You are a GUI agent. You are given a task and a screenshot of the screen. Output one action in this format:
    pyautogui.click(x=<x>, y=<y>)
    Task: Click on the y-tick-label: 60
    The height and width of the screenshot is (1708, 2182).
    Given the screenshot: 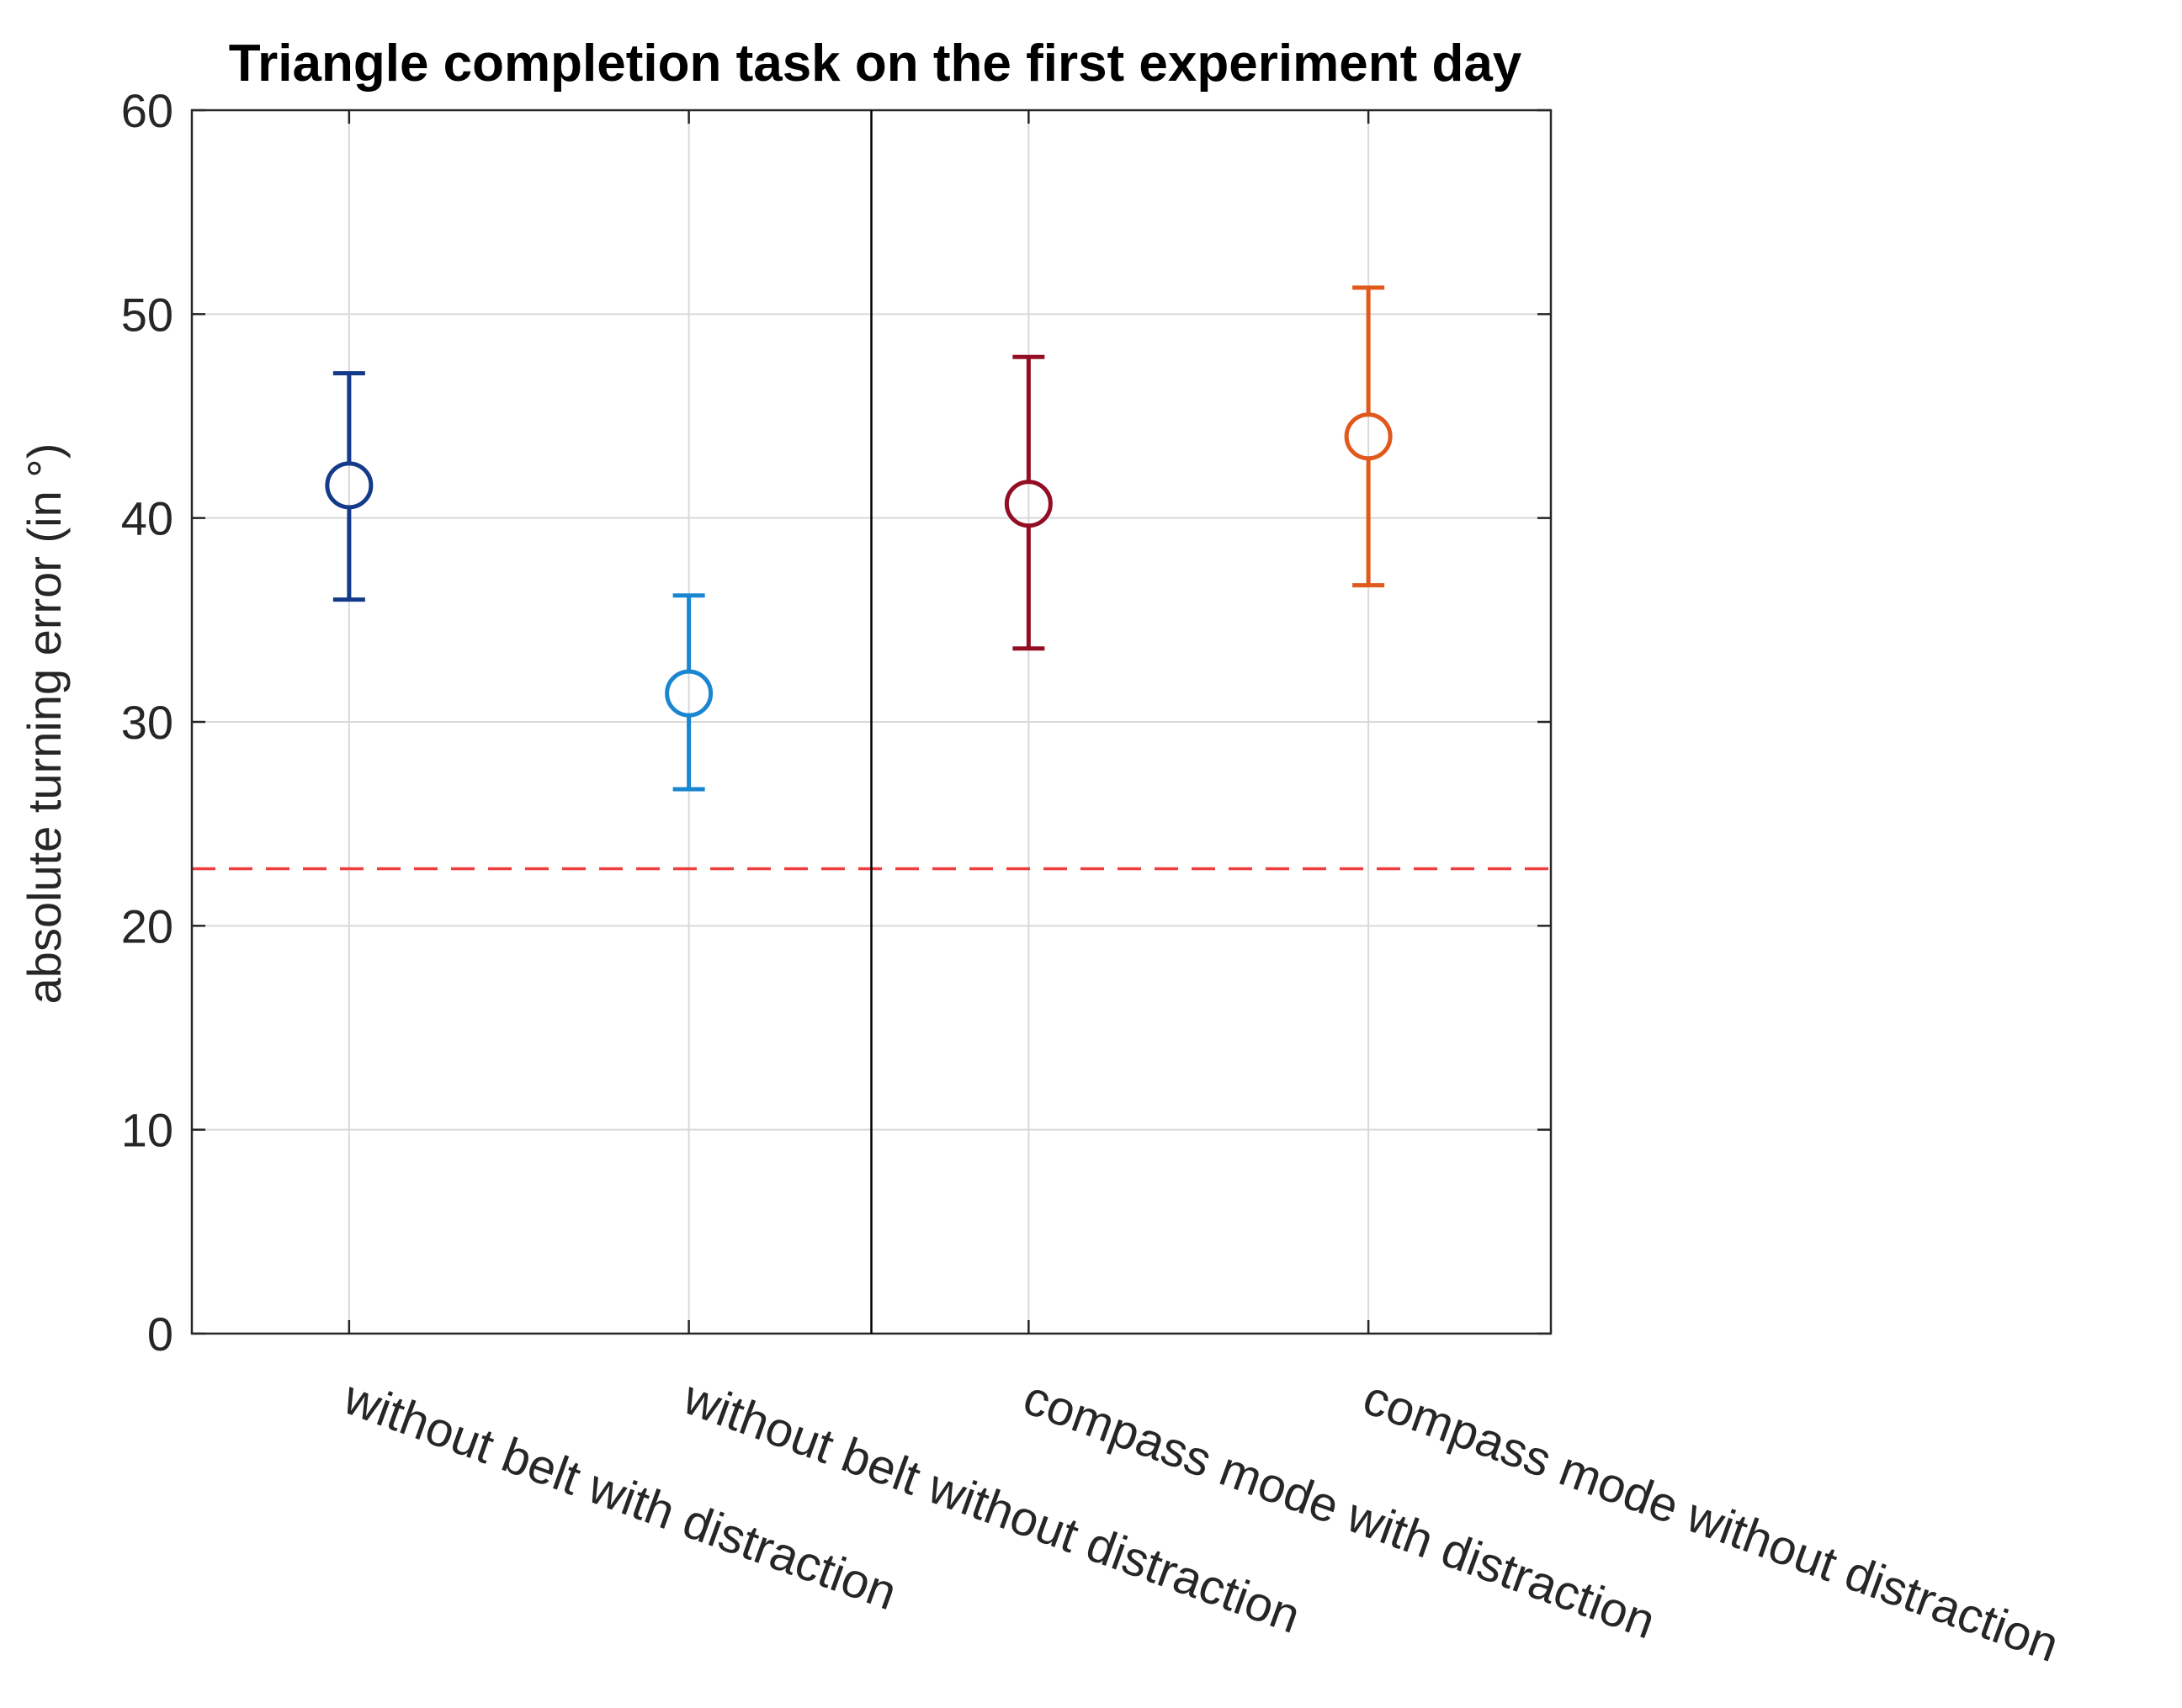 What is the action you would take?
    pyautogui.click(x=147, y=110)
    